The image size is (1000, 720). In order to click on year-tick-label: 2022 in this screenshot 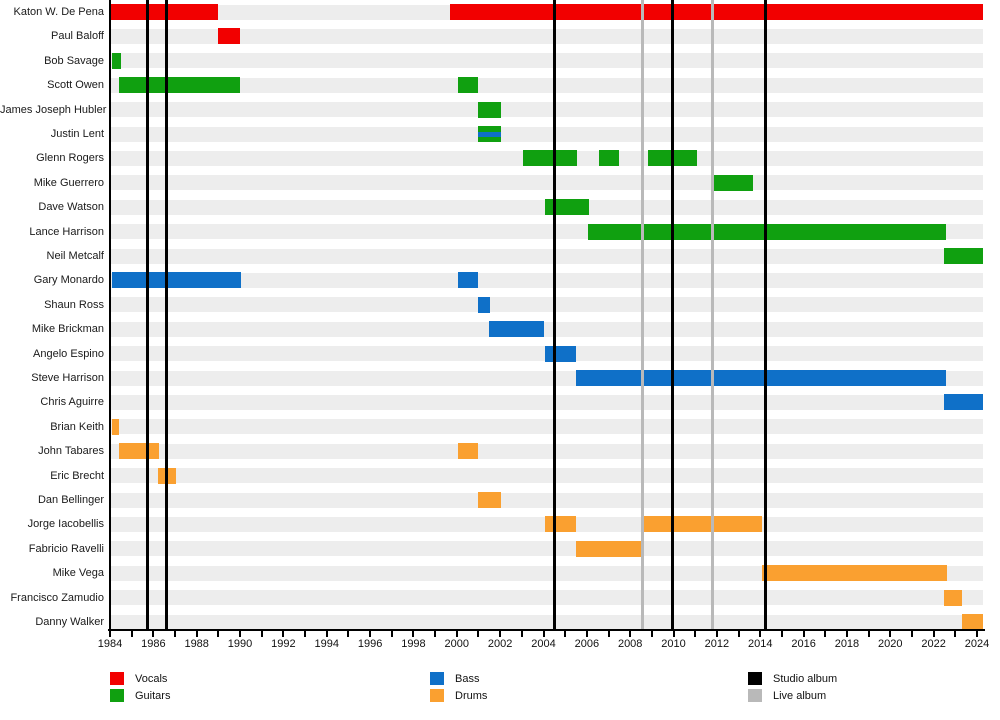, I will do `click(933, 644)`.